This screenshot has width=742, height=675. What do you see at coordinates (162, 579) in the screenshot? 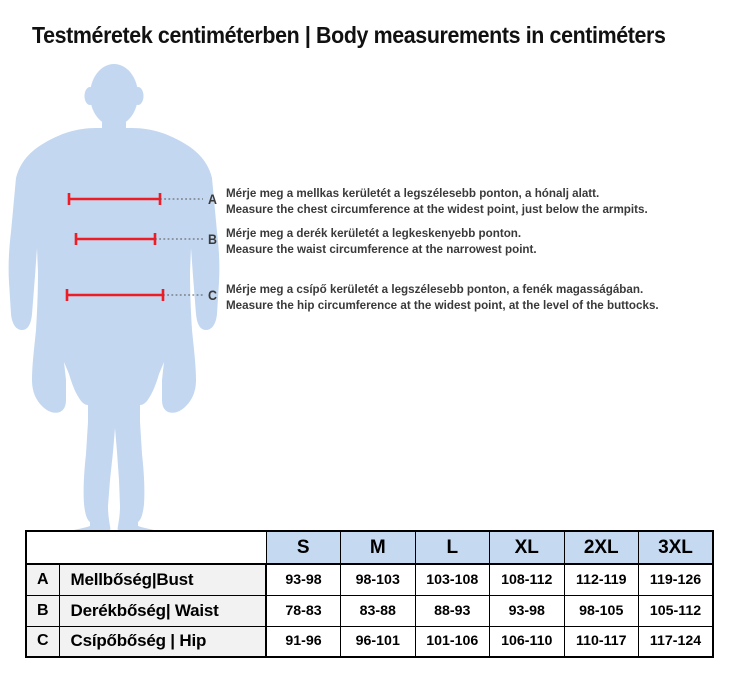
I see `row-name-a: Mellbőség|Bust` at bounding box center [162, 579].